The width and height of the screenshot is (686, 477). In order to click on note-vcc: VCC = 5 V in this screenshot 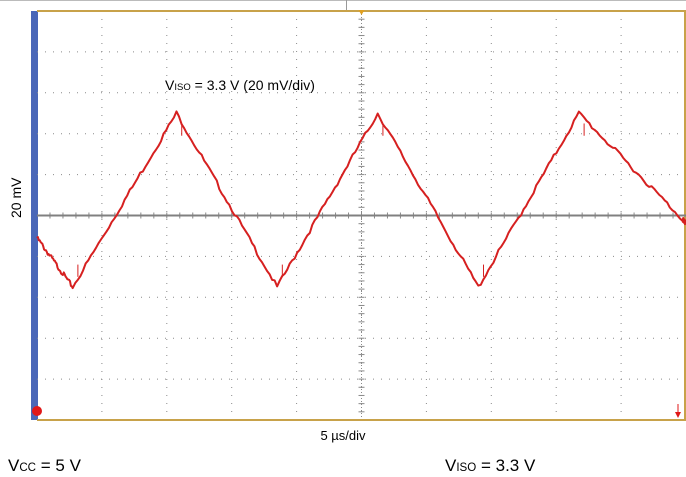, I will do `click(44, 466)`.